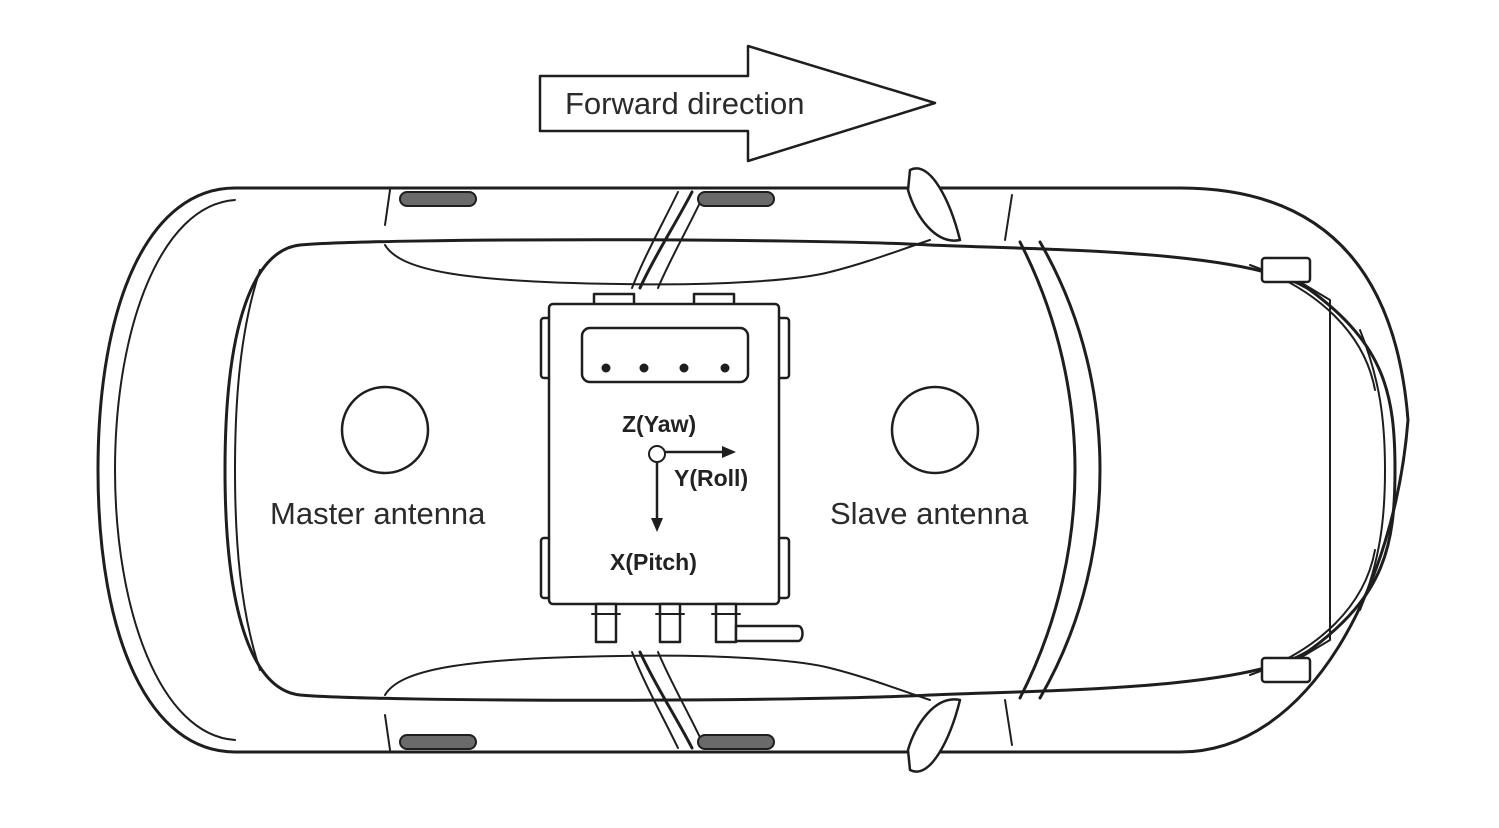 The image size is (1499, 828). Describe the element at coordinates (378, 513) in the screenshot. I see `master-antenna-label: Master antenna` at that location.